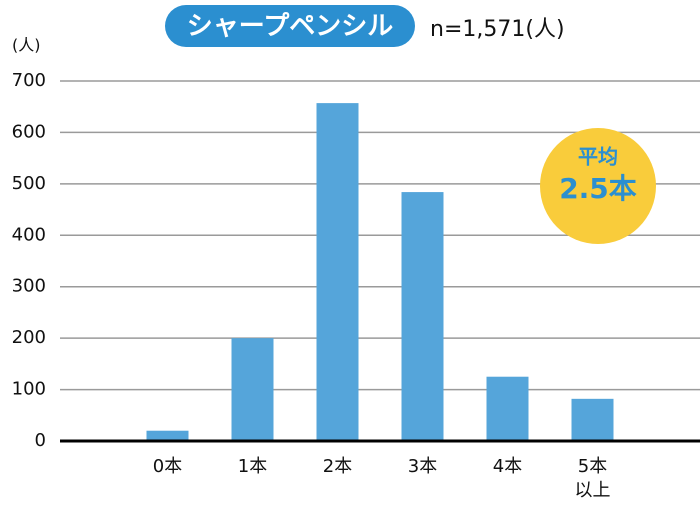  Describe the element at coordinates (29, 286) in the screenshot. I see `y-tick-label: 300` at that location.